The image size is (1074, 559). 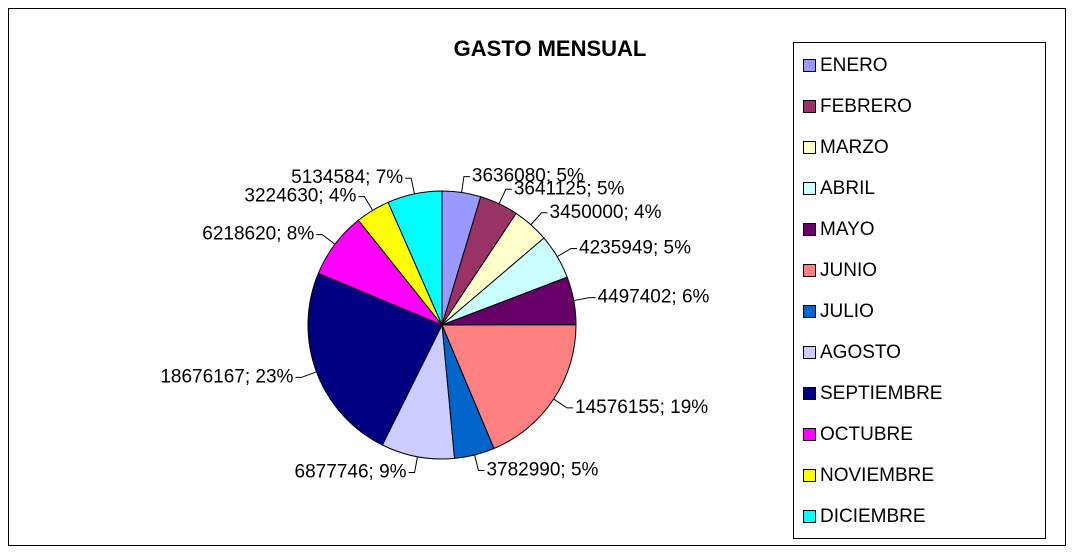 I want to click on legend-label: SEPTIEMBRE, so click(x=881, y=393).